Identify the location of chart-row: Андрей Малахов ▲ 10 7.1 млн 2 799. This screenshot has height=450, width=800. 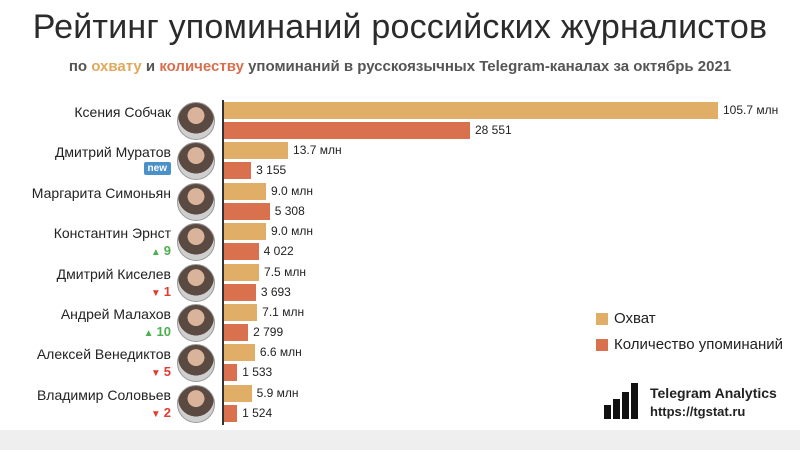
(400, 323).